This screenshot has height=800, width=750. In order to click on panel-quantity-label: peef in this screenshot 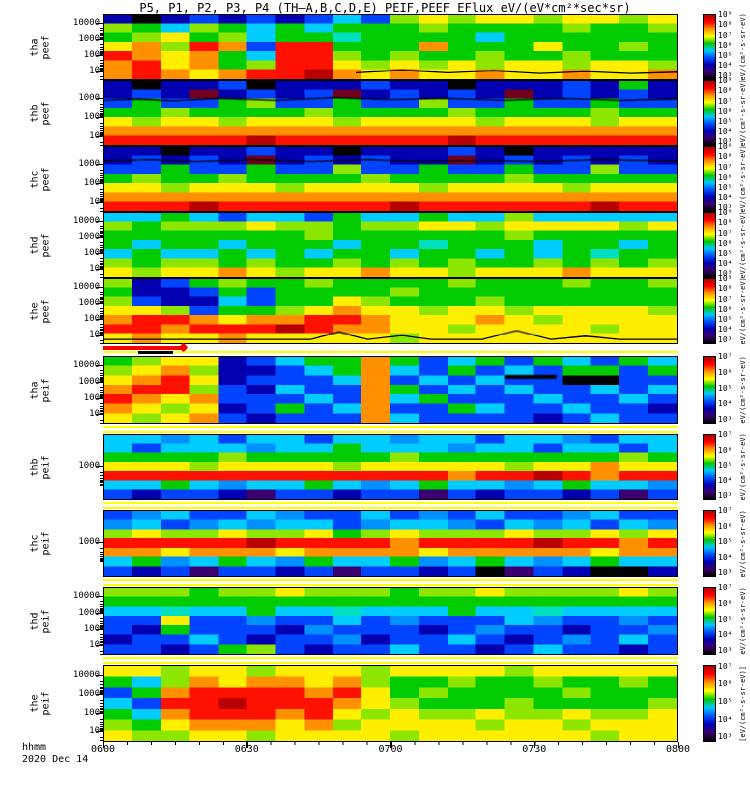, I will do `click(45, 113)`.